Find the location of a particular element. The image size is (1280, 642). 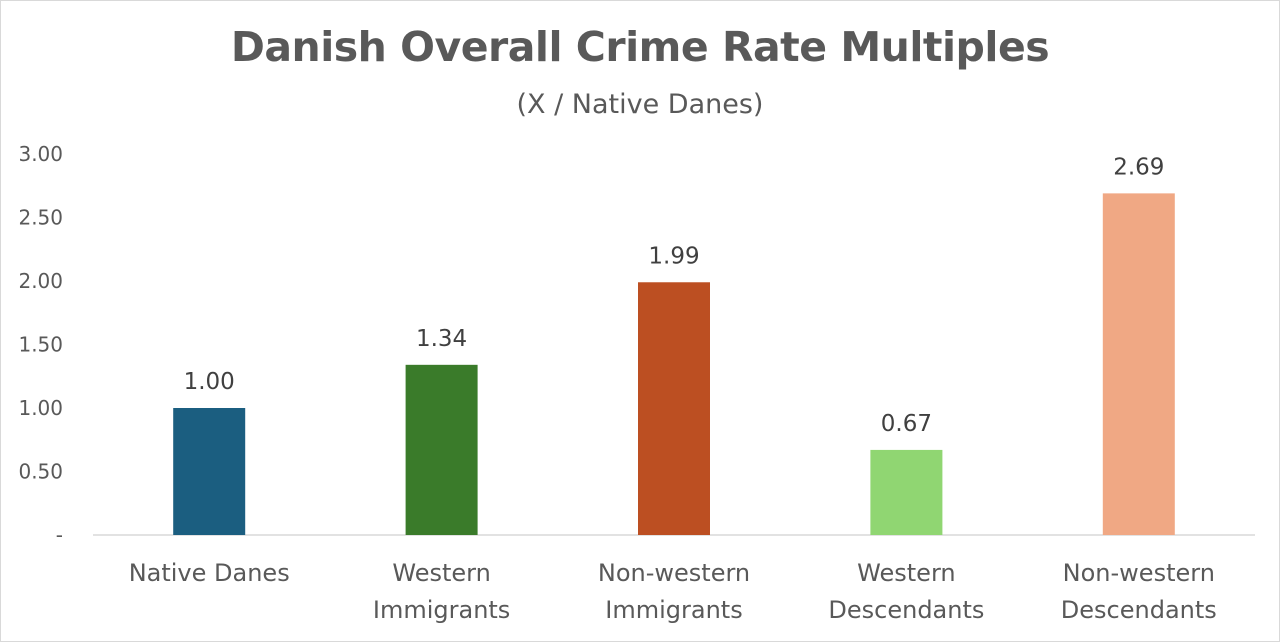

data-label: 1.99 is located at coordinates (673, 256).